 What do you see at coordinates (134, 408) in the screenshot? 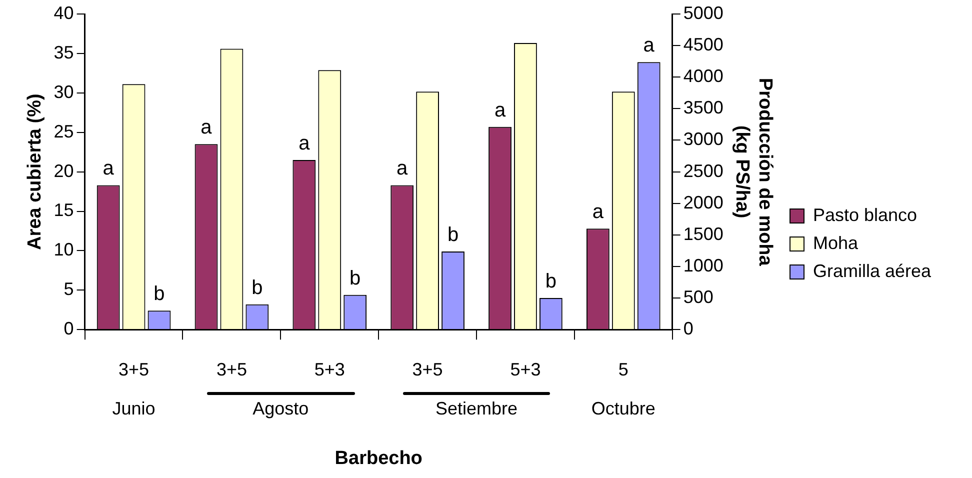
I see `text: Junio` at bounding box center [134, 408].